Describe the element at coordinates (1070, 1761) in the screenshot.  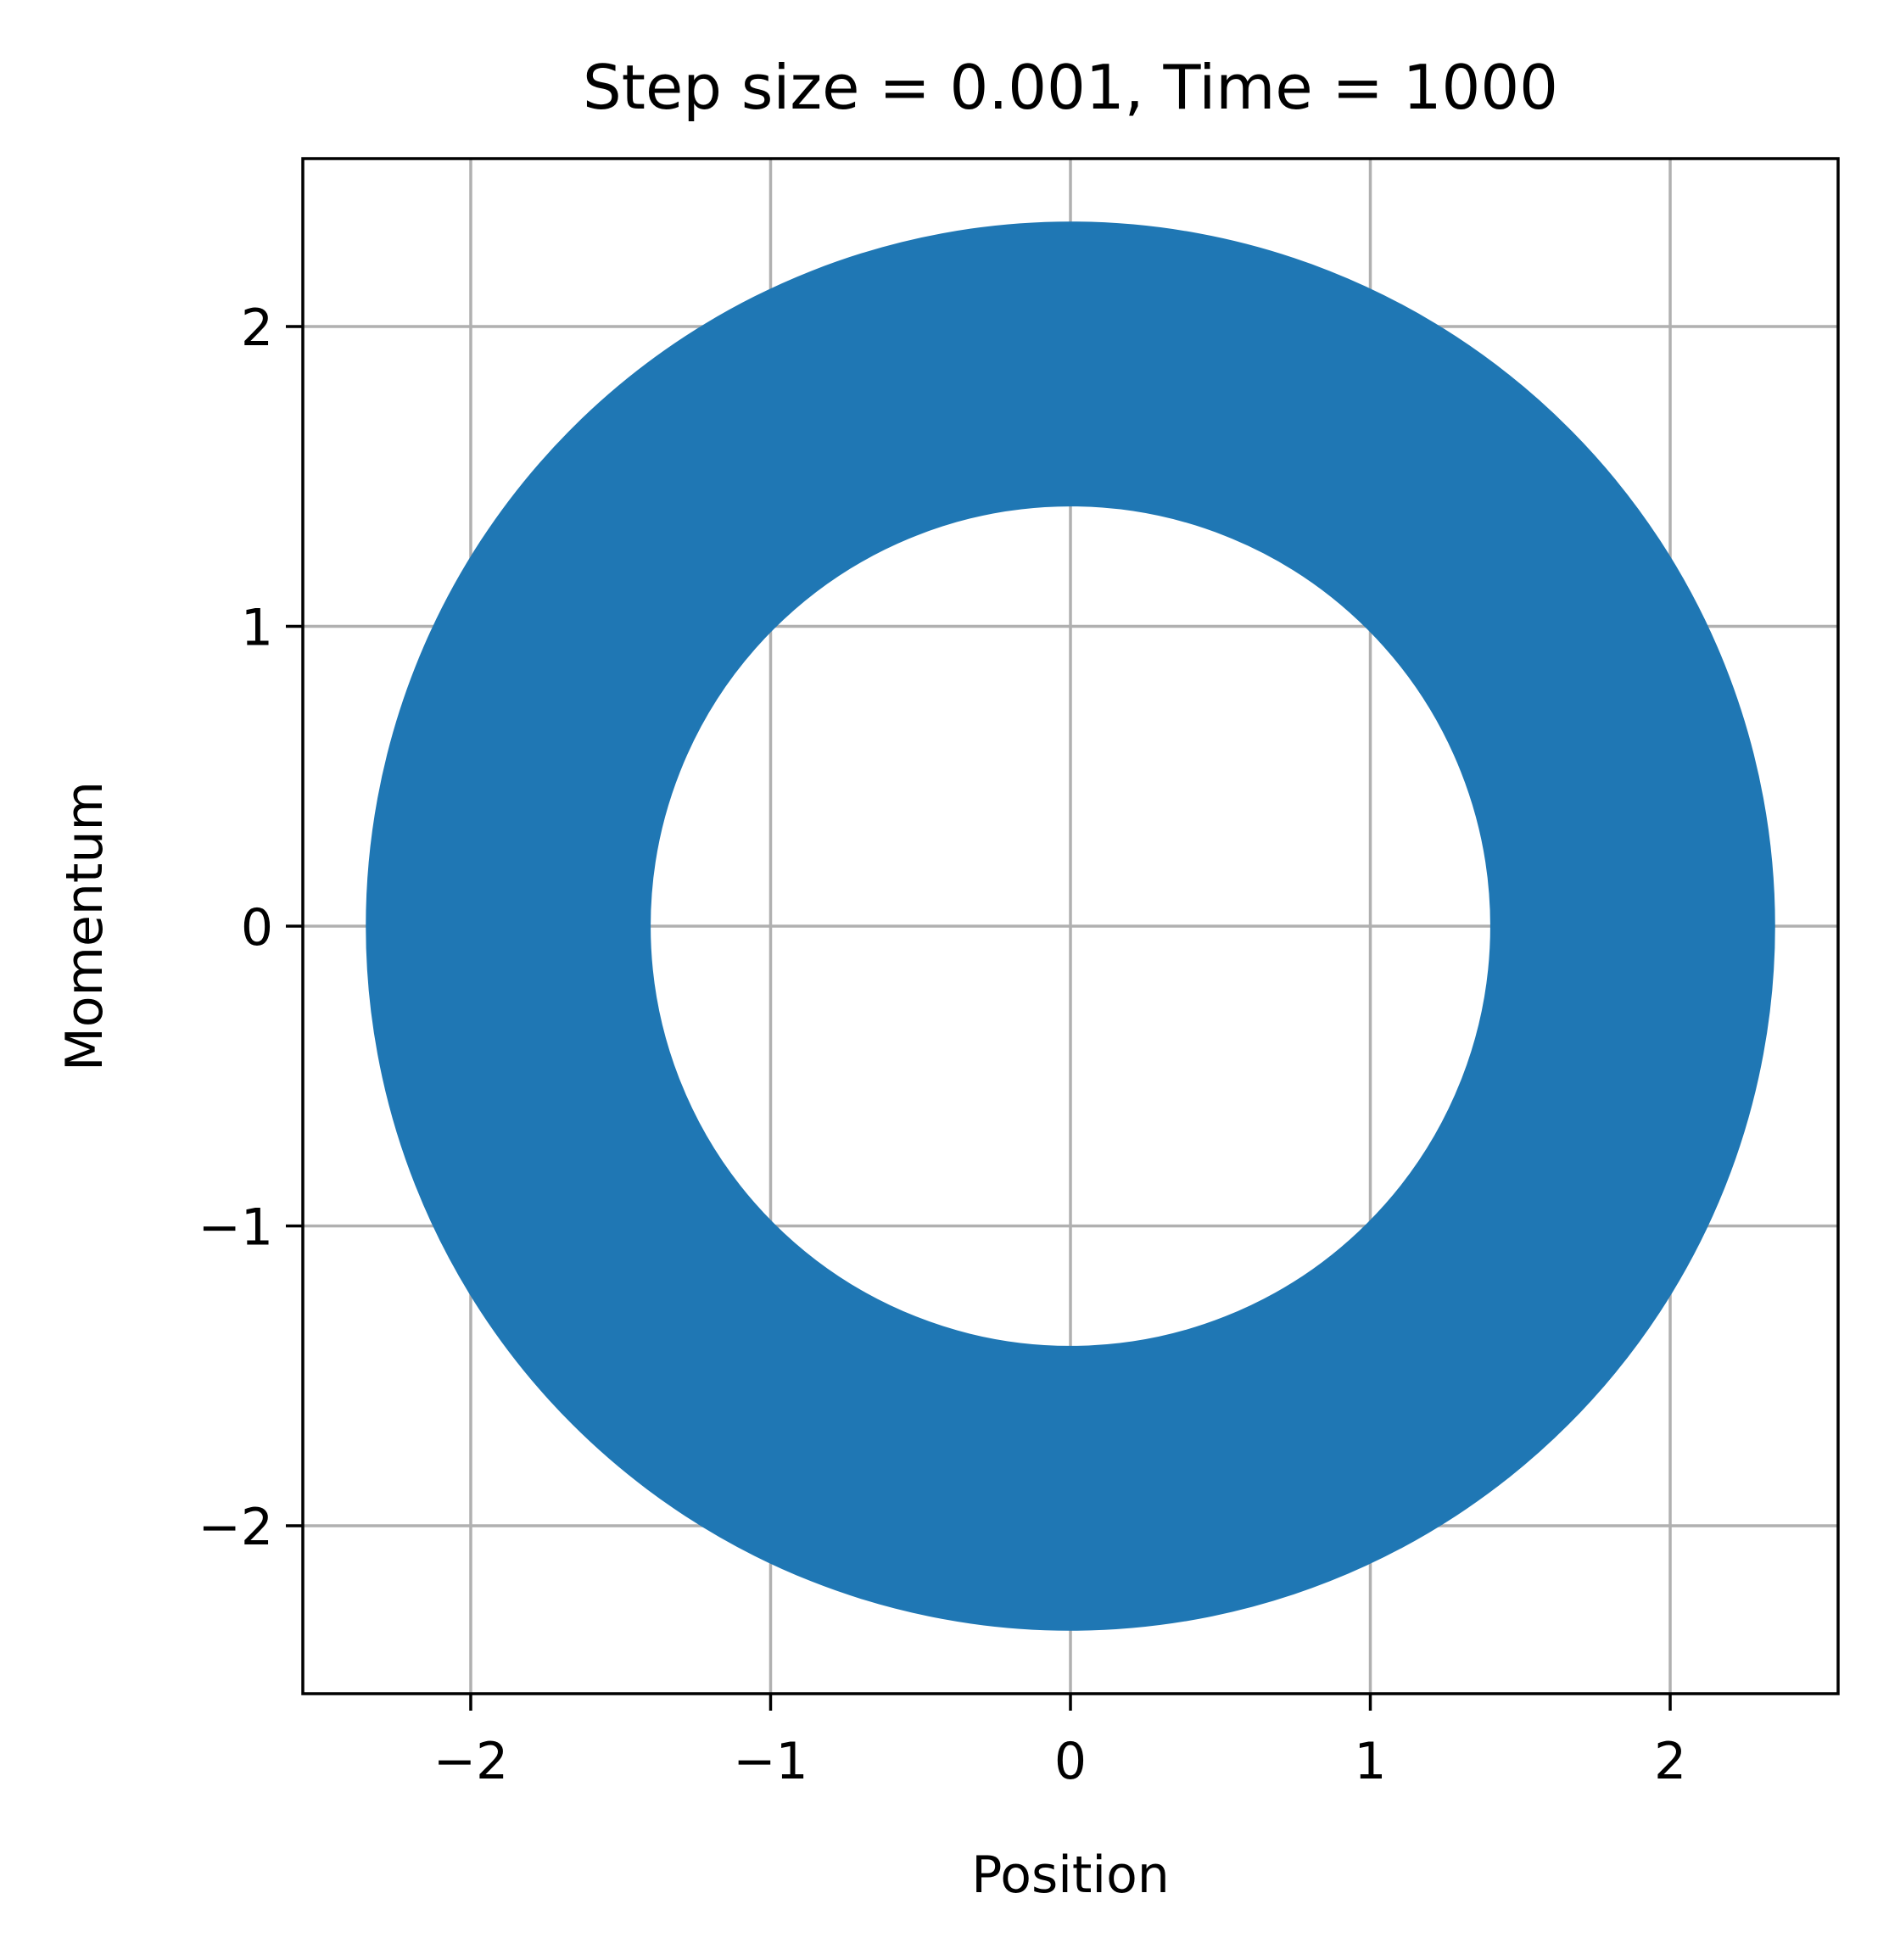
I see `x-tick-label: 0` at that location.